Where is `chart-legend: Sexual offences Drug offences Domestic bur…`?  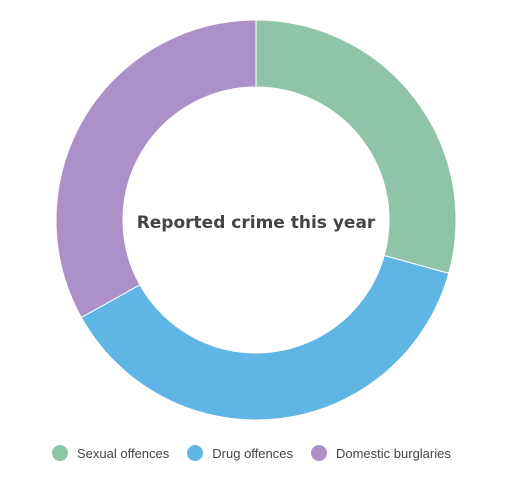
chart-legend: Sexual offences Drug offences Domestic bur… is located at coordinates (251, 453).